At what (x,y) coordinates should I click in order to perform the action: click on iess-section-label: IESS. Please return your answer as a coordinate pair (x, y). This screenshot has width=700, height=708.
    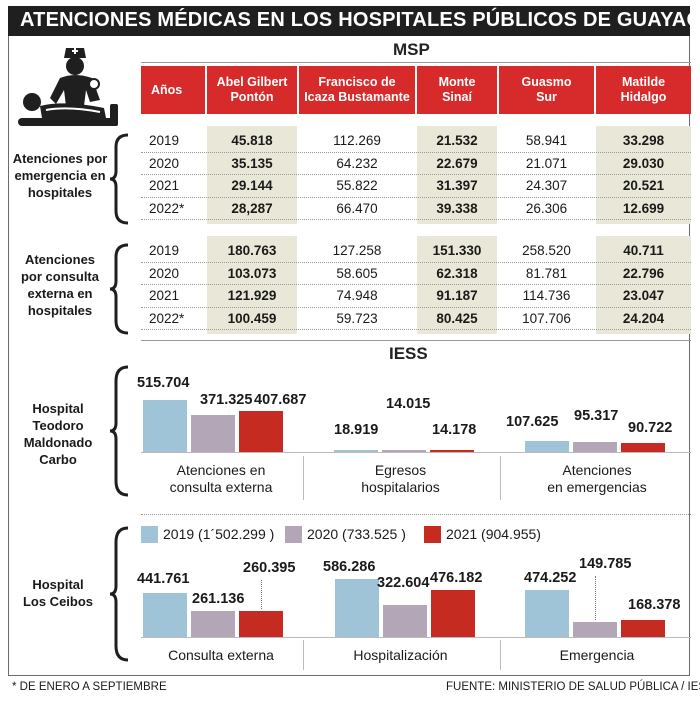
    Looking at the image, I should click on (408, 353).